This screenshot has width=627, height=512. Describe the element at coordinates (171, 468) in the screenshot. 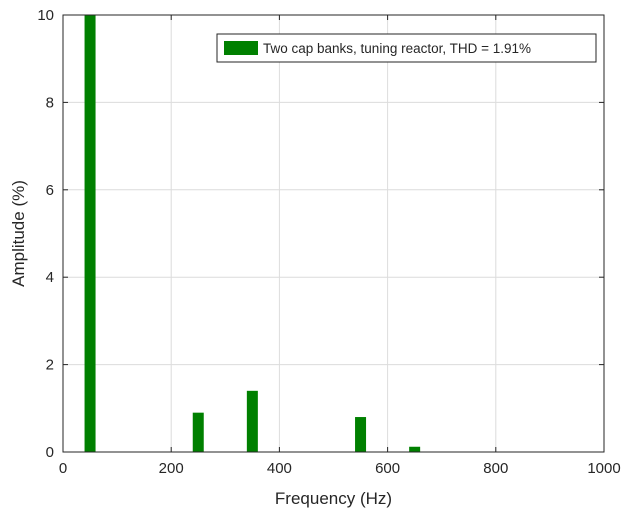

I see `x-tick-label: 200` at that location.